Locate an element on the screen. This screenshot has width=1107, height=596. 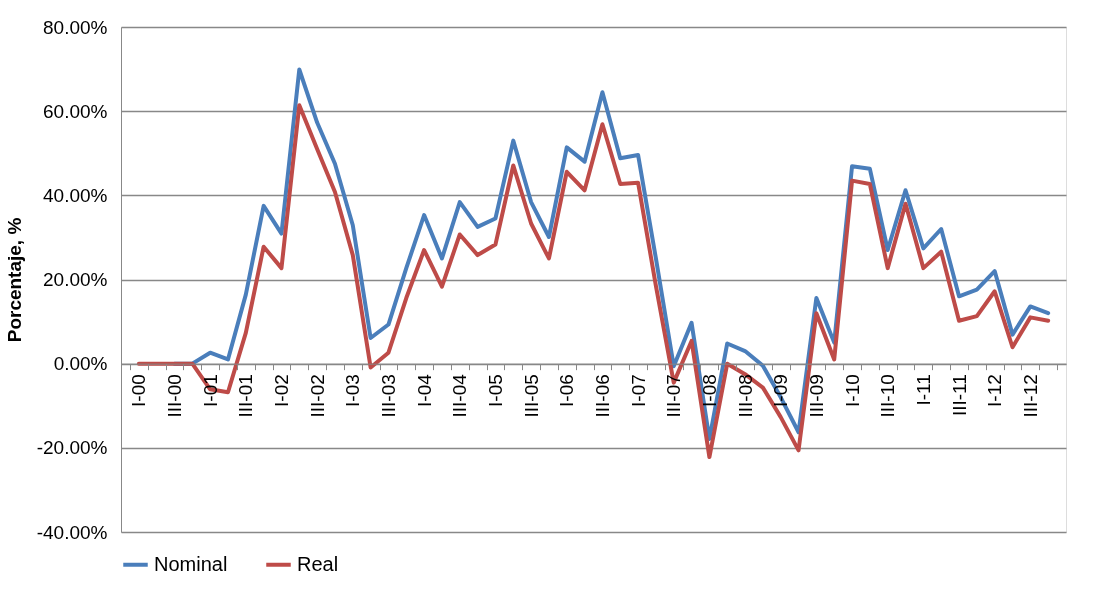
x-tick-label: I-05 is located at coordinates (495, 390).